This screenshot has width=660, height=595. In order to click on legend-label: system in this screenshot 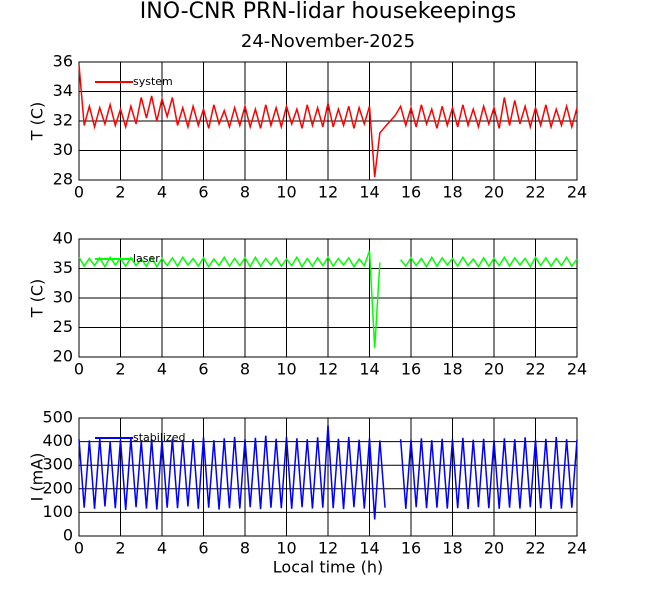, I will do `click(153, 81)`.